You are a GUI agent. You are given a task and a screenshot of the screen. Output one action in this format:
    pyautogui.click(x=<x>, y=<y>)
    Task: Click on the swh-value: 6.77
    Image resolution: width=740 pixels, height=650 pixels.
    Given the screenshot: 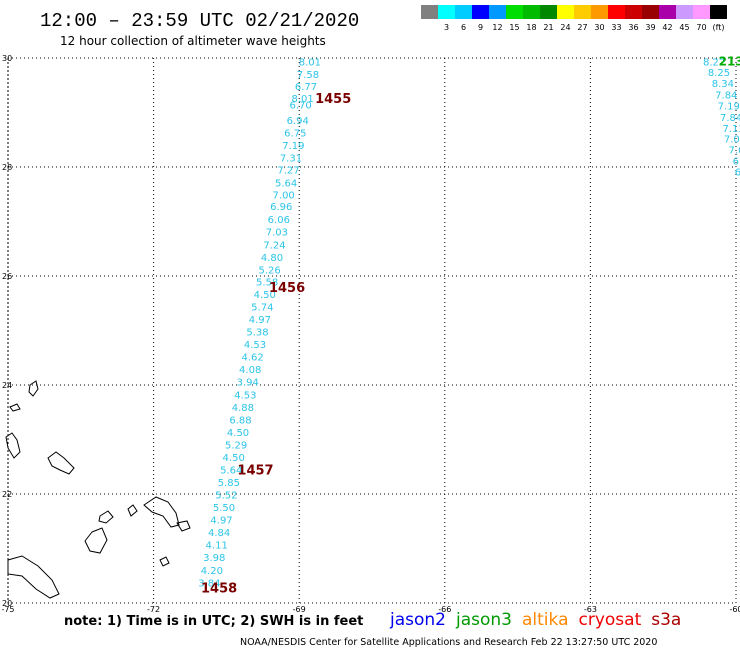 What is the action you would take?
    pyautogui.click(x=306, y=87)
    